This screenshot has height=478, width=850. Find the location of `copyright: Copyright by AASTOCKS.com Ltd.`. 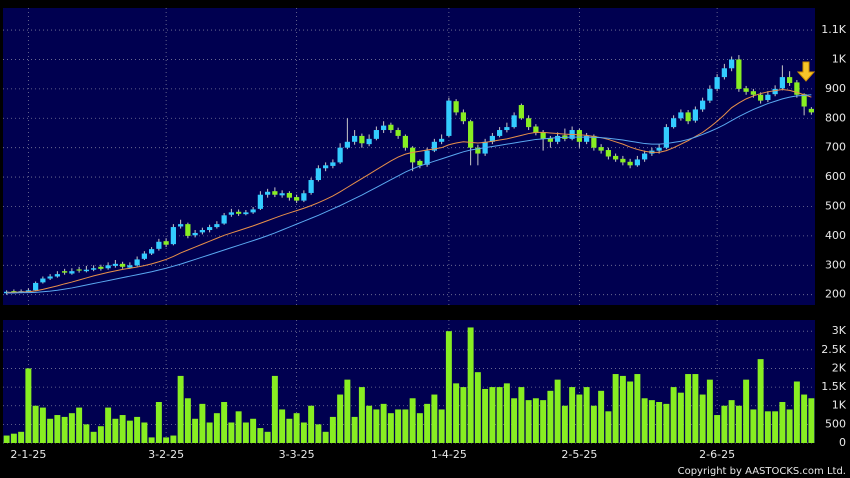

copyright: Copyright by AASTOCKS.com Ltd. is located at coordinates (762, 471).